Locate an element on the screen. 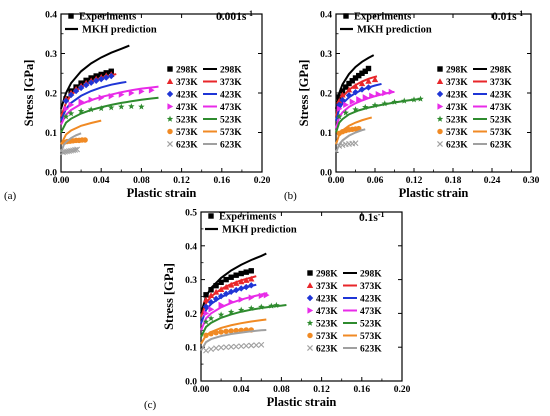  prediction-line-573K is located at coordinates (81, 132).